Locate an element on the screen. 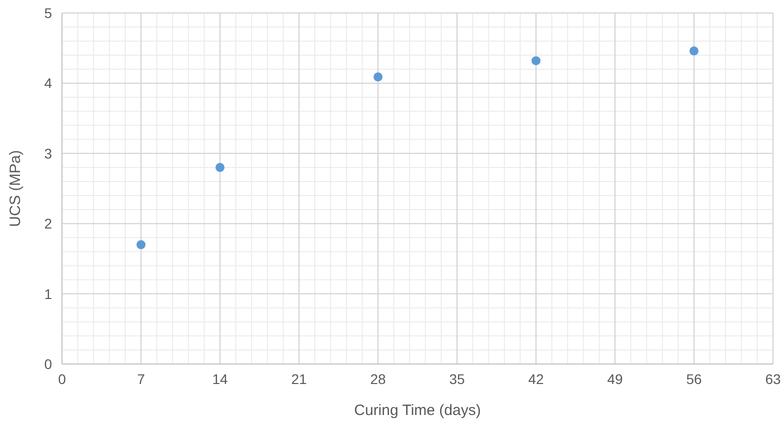 Image resolution: width=783 pixels, height=427 pixels. y-tick-label: 3 is located at coordinates (48, 153).